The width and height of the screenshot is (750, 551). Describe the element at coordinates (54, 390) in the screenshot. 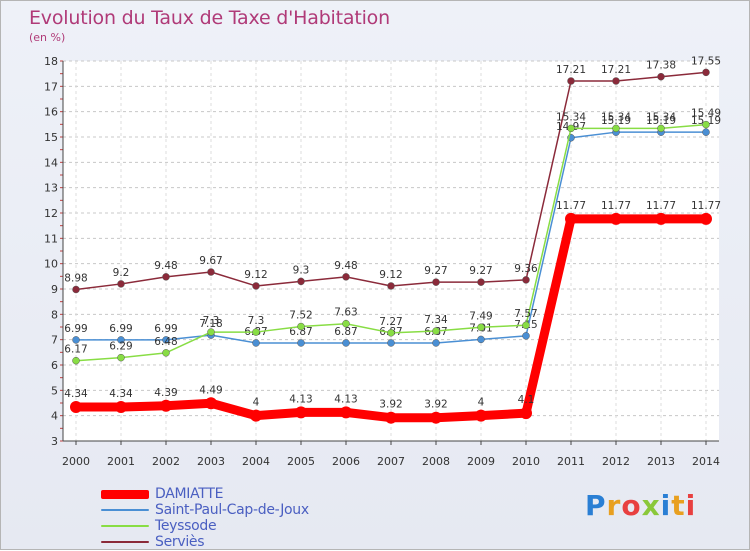

I see `y-tick-label: 5` at that location.